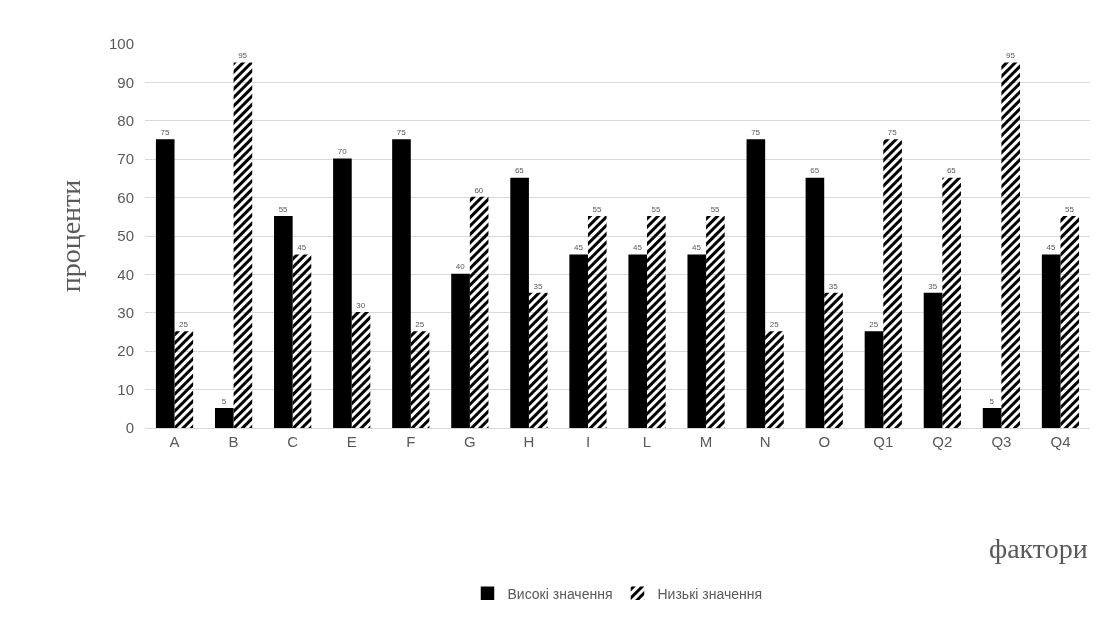 Image resolution: width=1105 pixels, height=622 pixels. Describe the element at coordinates (125, 313) in the screenshot. I see `y-tick-label: 30` at that location.